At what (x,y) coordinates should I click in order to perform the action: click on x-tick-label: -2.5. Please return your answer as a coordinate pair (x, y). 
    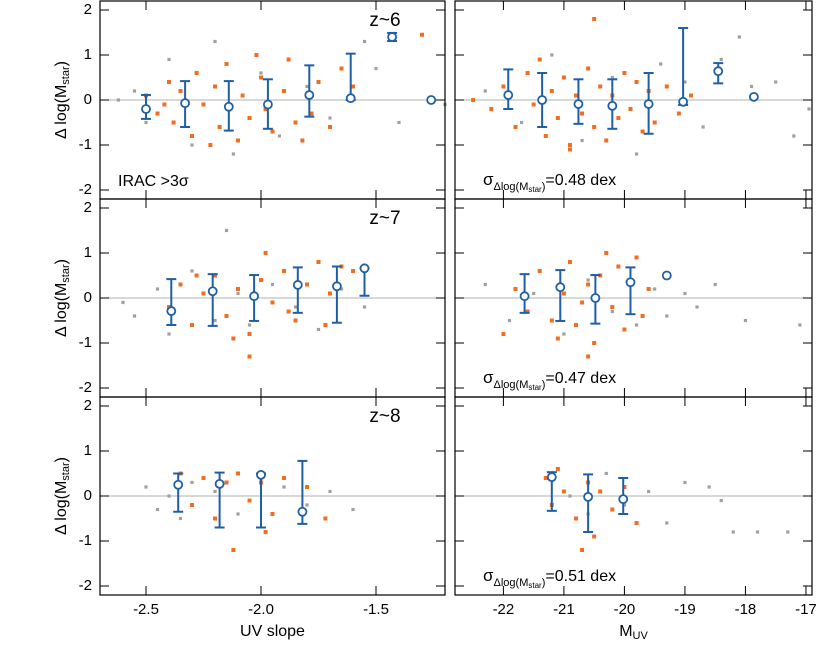
    Looking at the image, I should click on (146, 609).